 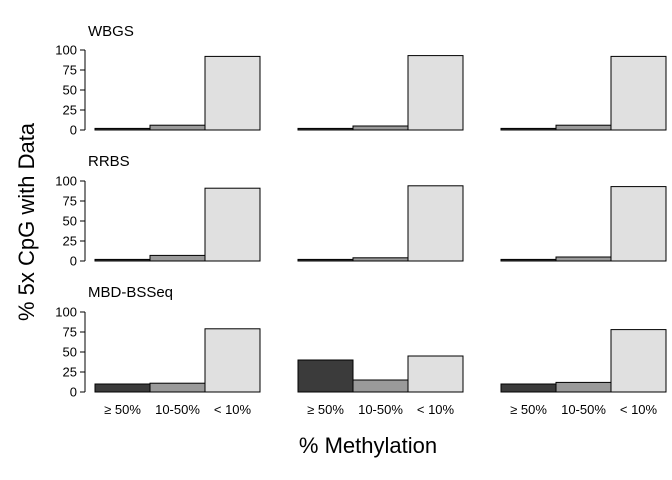 I want to click on facet-title: RRBS, so click(x=109, y=161).